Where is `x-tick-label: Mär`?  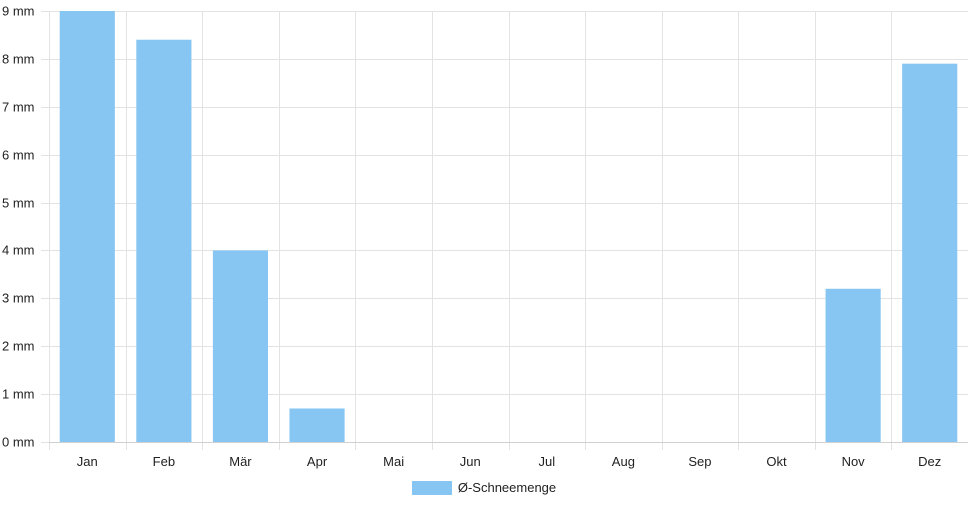
x-tick-label: Mär is located at coordinates (240, 461).